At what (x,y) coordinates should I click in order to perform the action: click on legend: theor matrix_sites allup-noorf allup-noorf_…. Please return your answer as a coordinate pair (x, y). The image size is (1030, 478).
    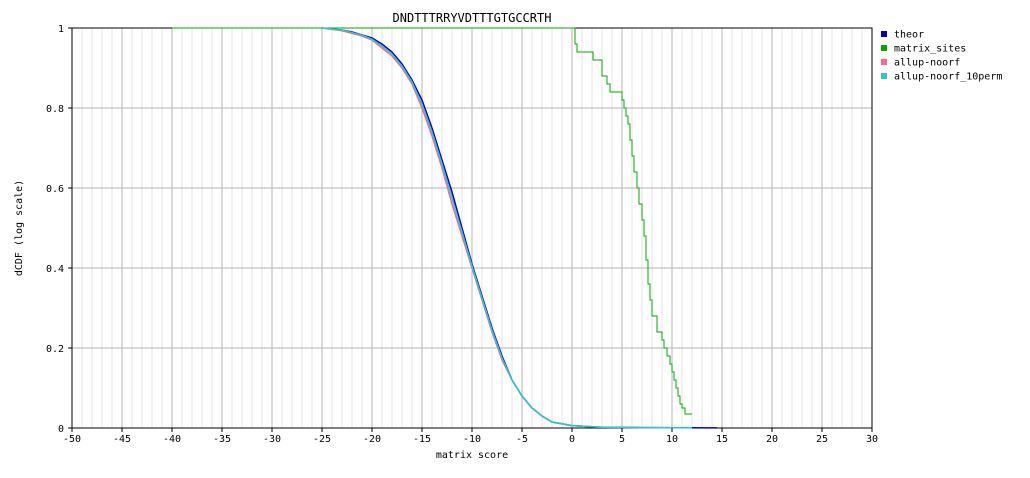
    Looking at the image, I should click on (941, 56).